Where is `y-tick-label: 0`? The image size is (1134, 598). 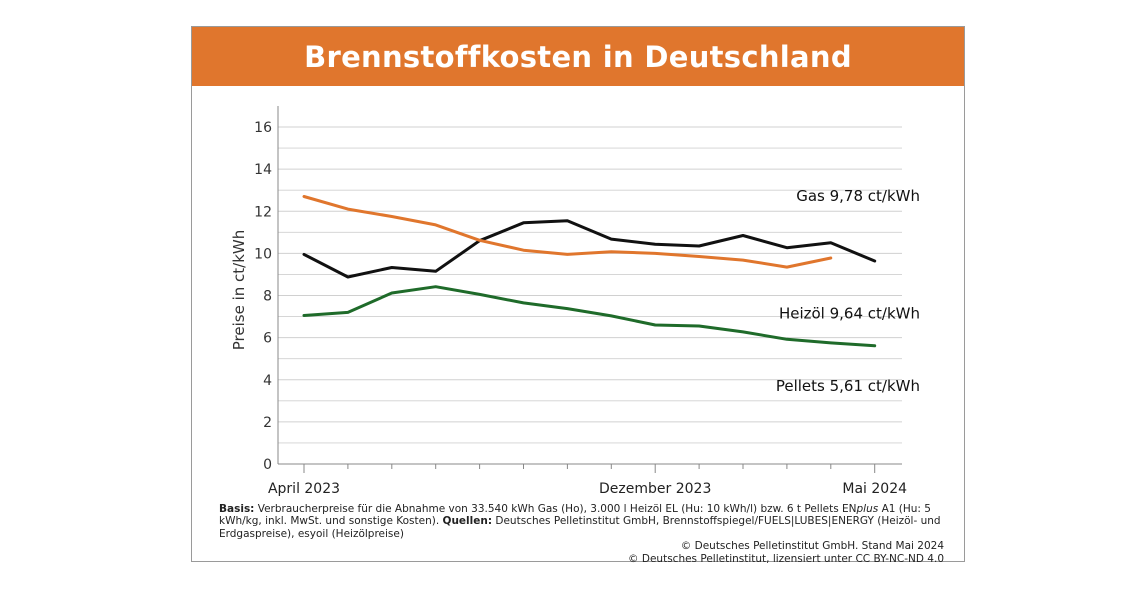 y-tick-label: 0 is located at coordinates (267, 465).